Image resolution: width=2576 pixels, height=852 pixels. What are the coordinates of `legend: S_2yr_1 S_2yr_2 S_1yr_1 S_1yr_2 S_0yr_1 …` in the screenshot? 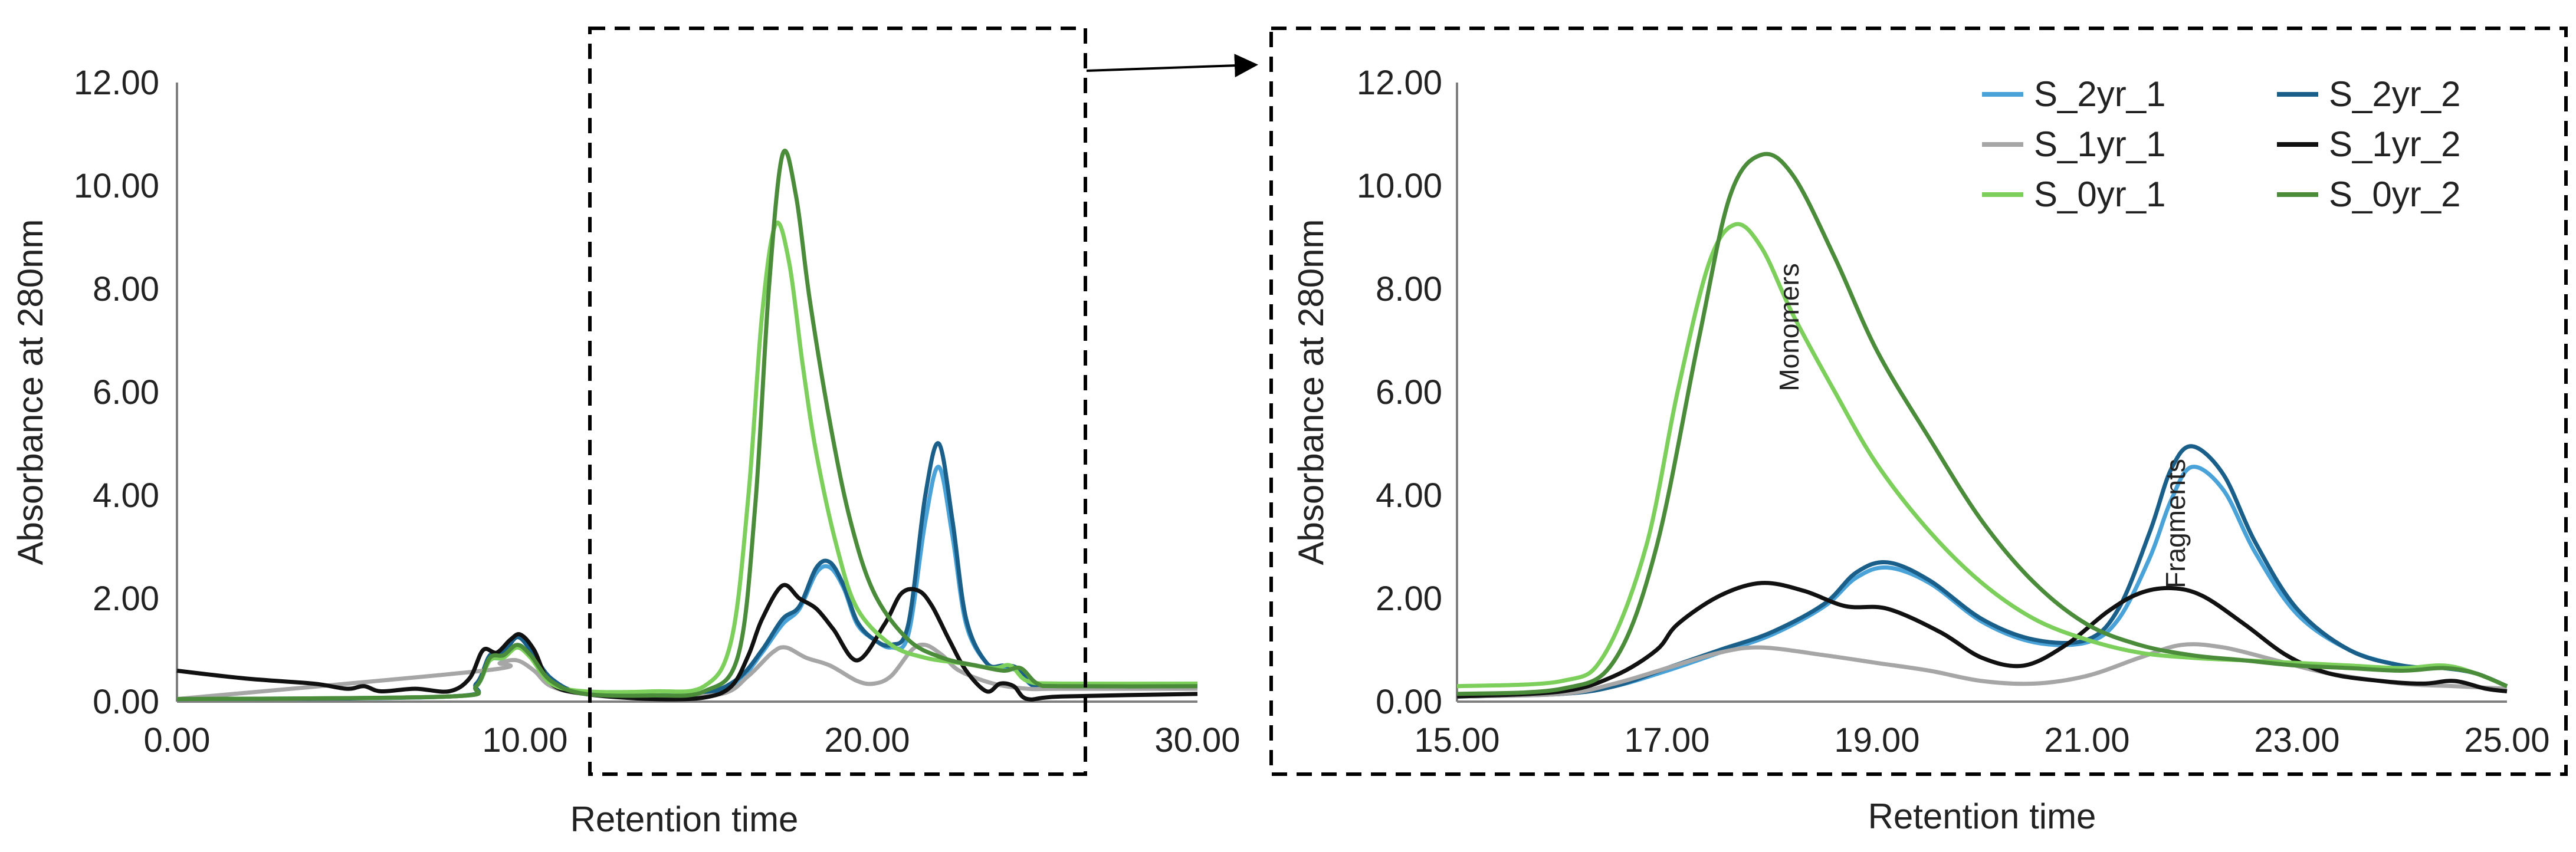 It's located at (2221, 144).